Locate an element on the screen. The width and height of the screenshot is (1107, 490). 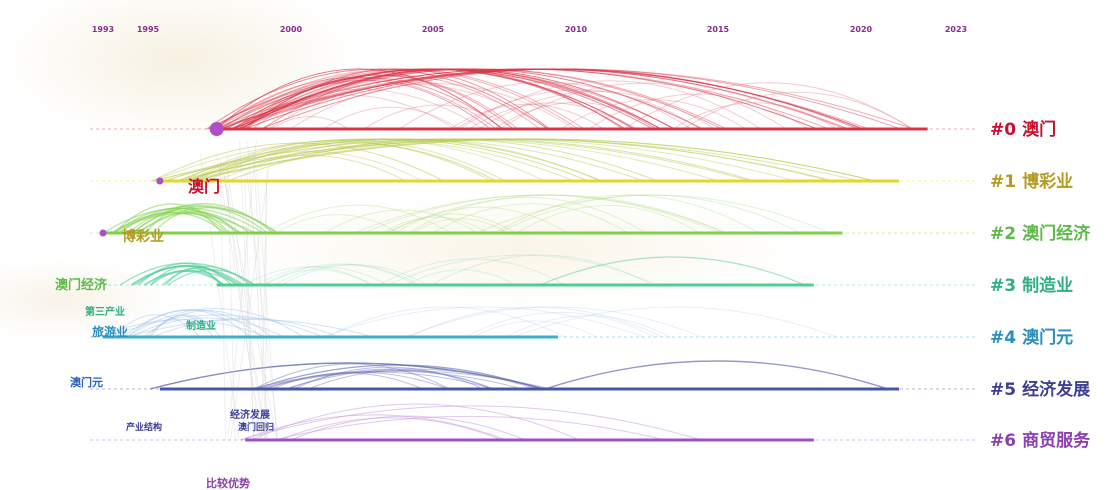
cluster-label-3: #3 制造业 is located at coordinates (1031, 285).